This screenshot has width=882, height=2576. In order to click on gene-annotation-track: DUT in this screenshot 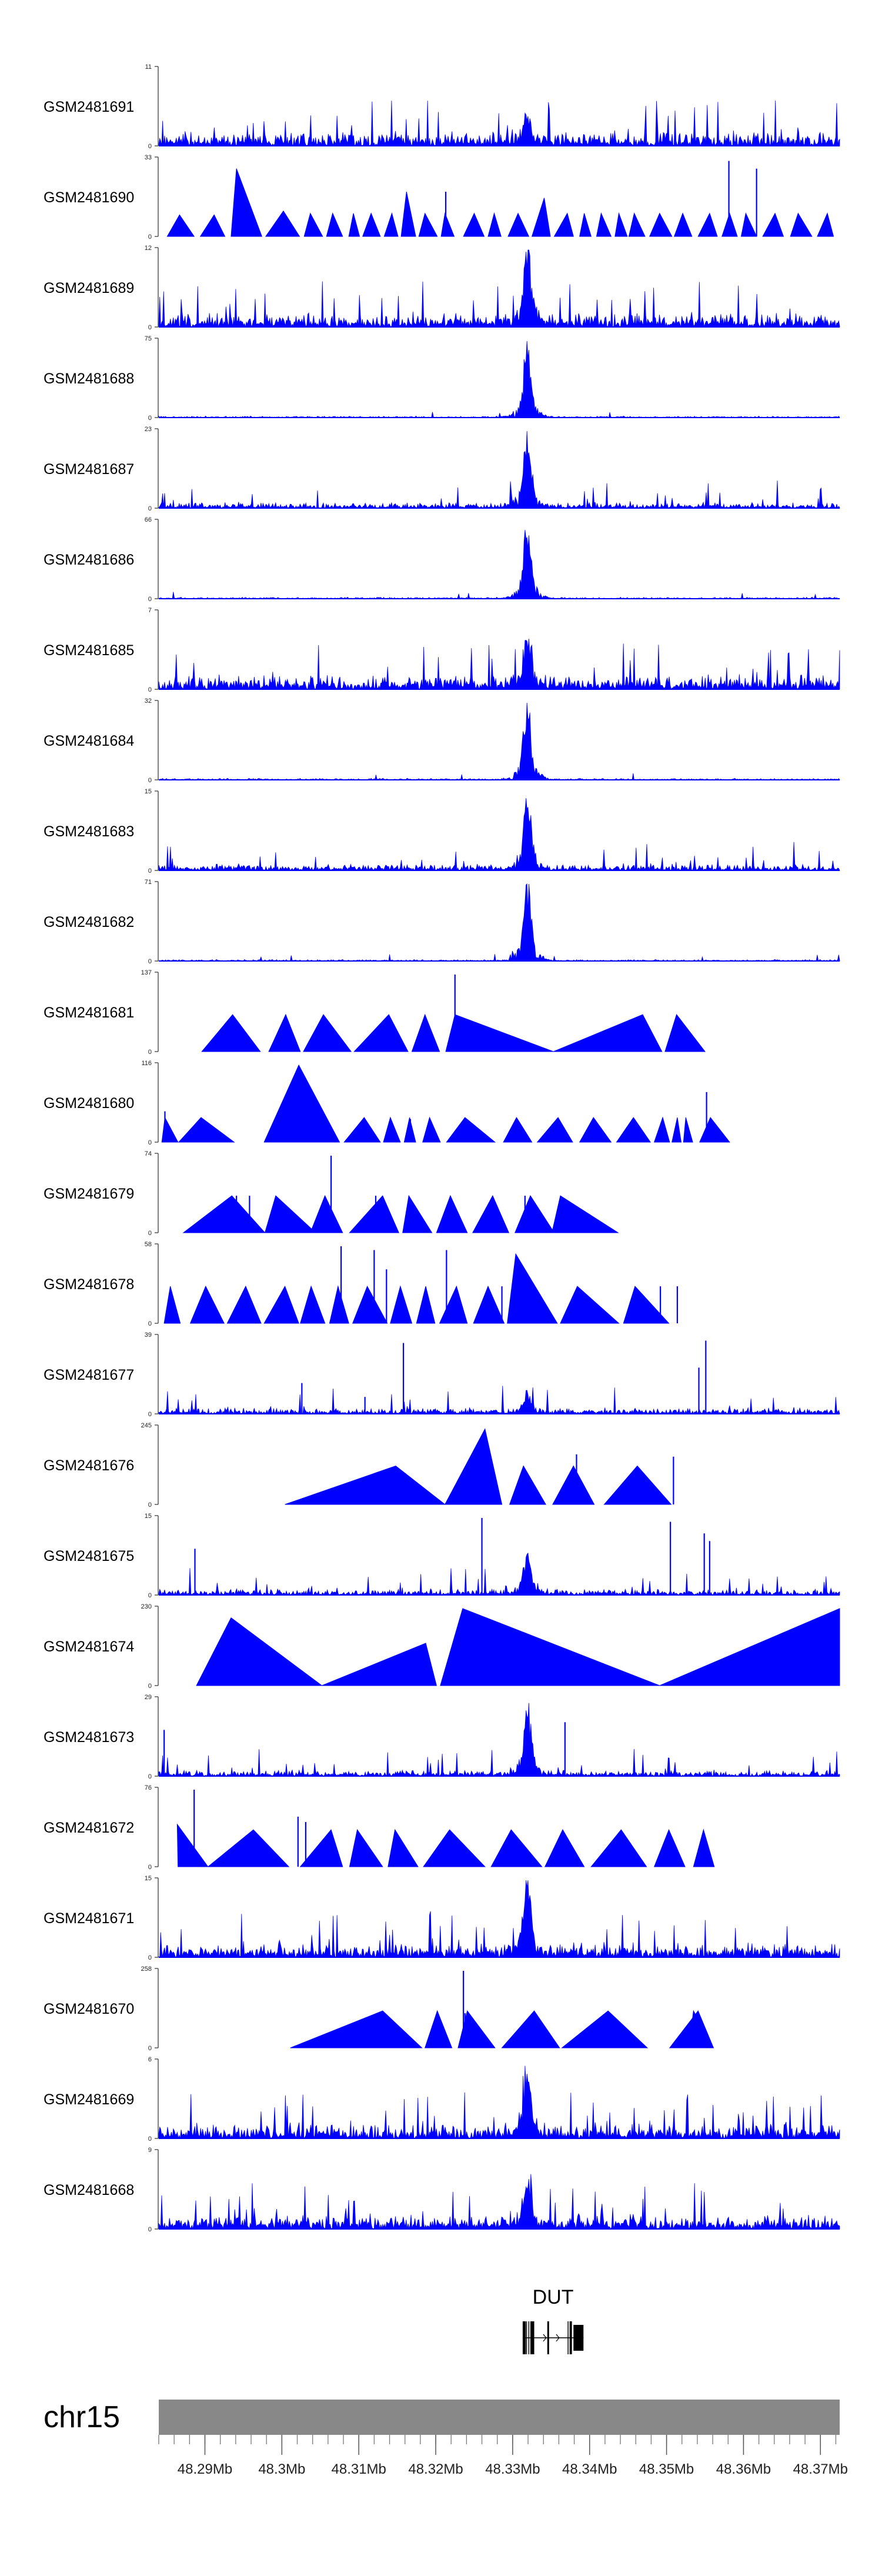, I will do `click(553, 2320)`.